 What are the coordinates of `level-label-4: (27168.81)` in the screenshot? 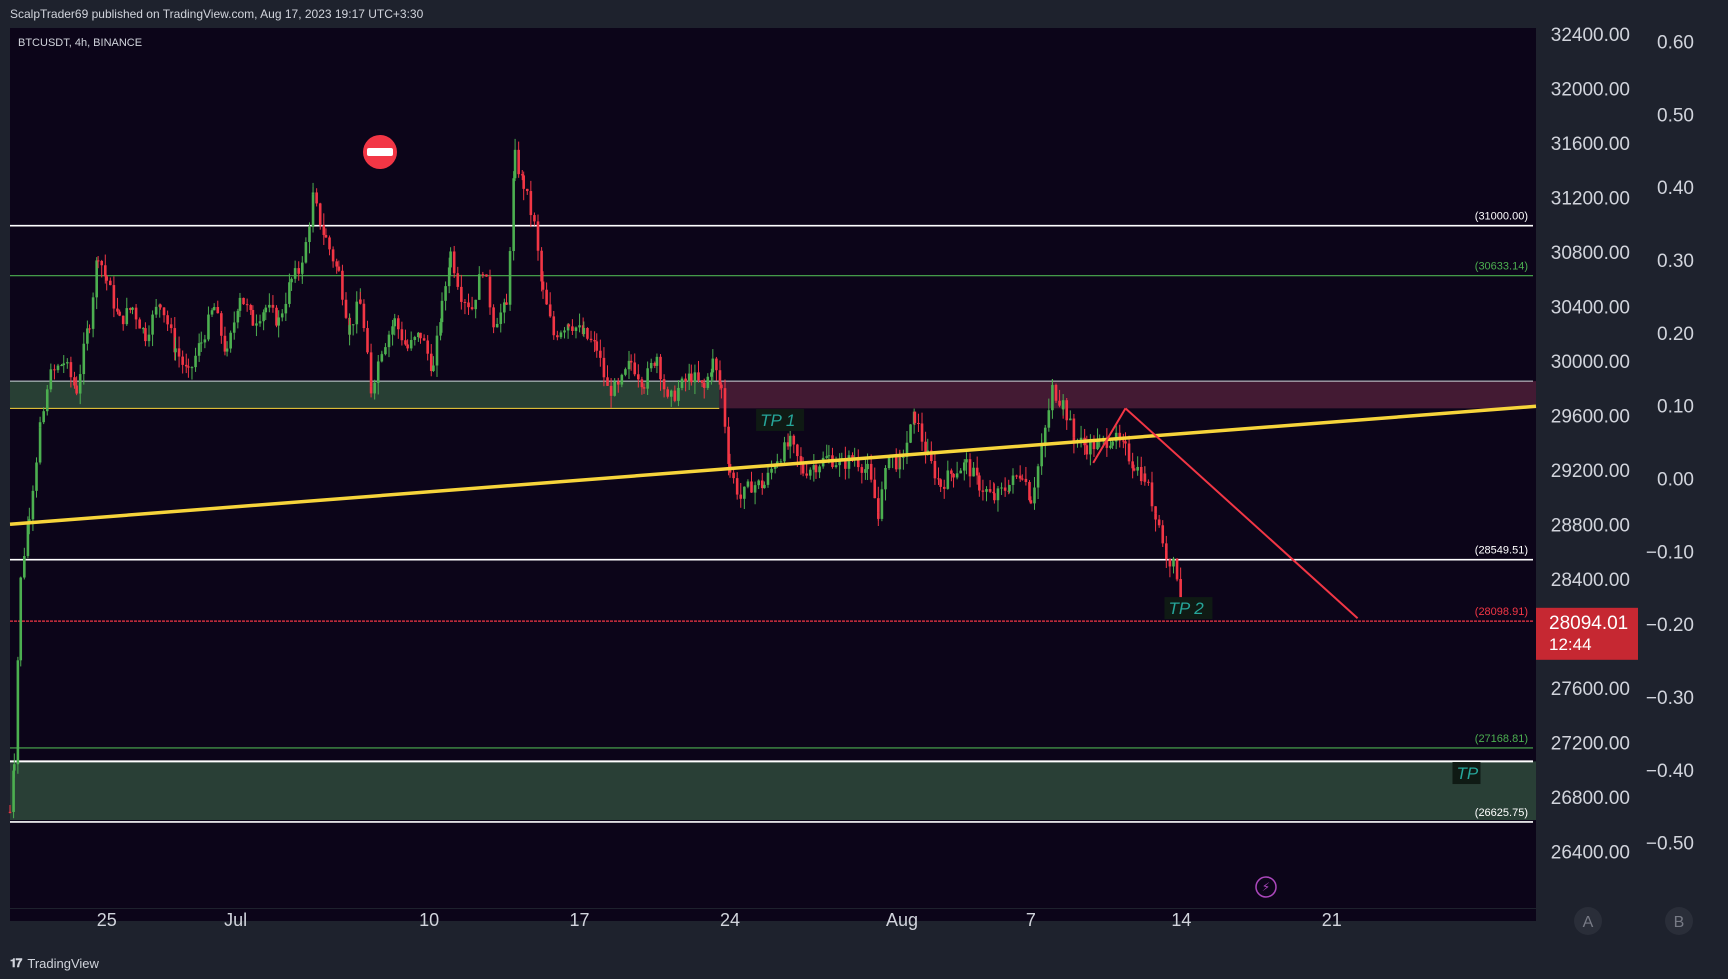 It's located at (1501, 739).